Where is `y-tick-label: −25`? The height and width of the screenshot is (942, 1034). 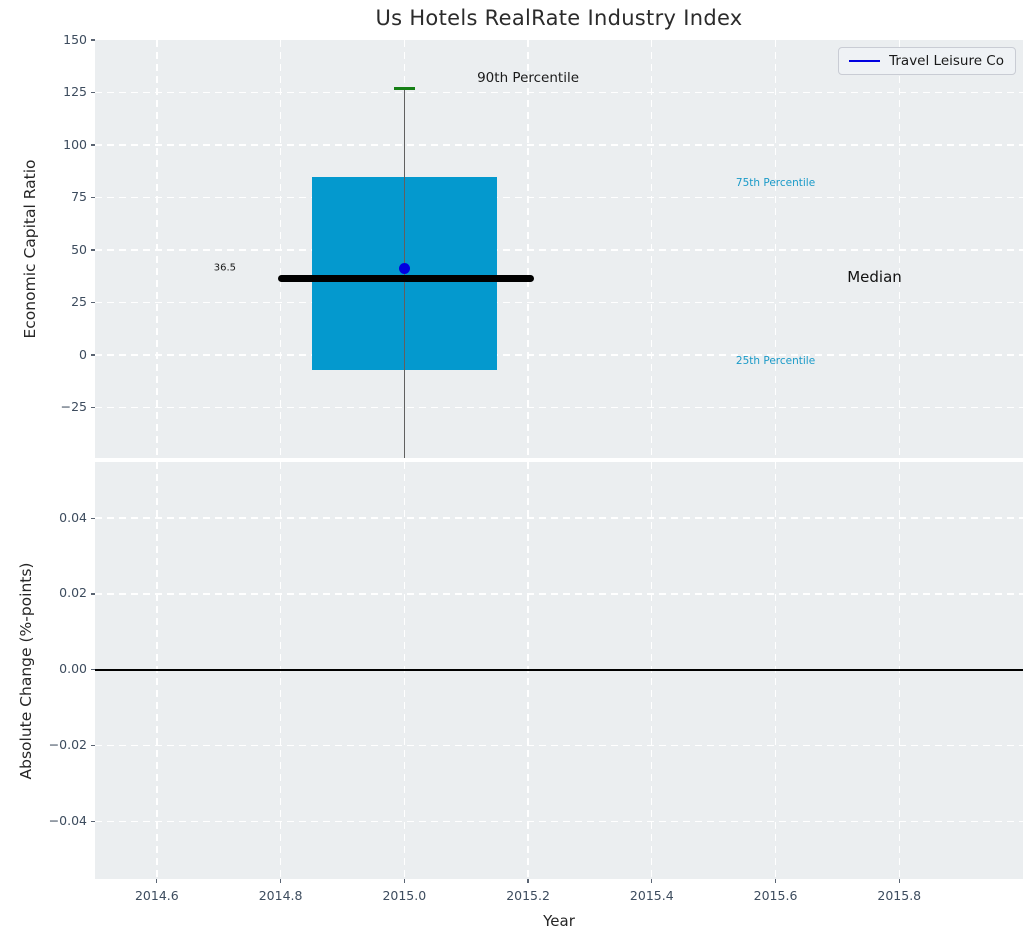
y-tick-label: −25 is located at coordinates (73, 407).